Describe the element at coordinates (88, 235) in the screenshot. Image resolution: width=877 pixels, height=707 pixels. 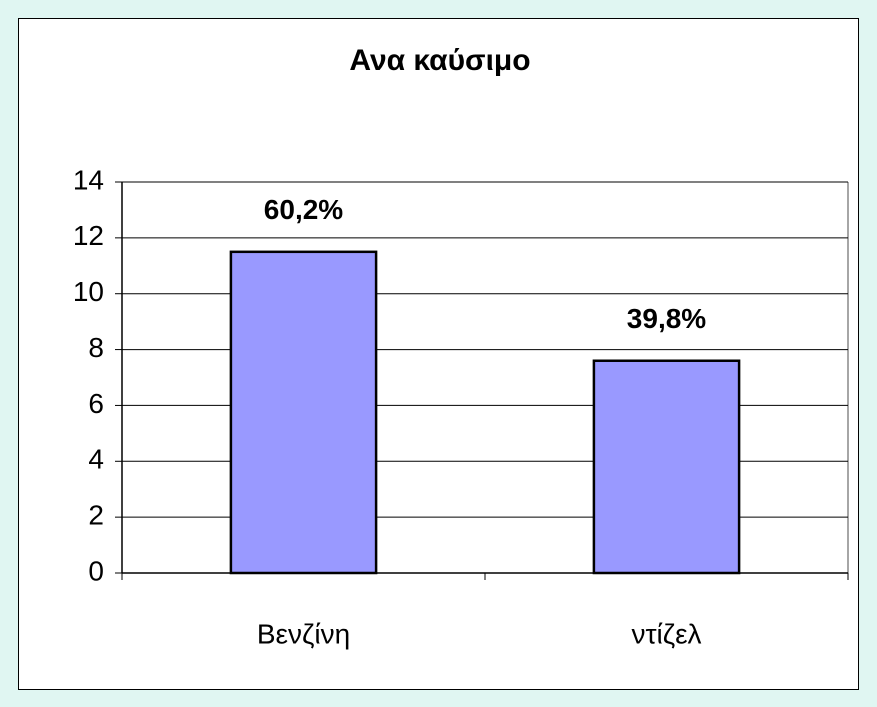
I see `y-tick-label: 12` at that location.